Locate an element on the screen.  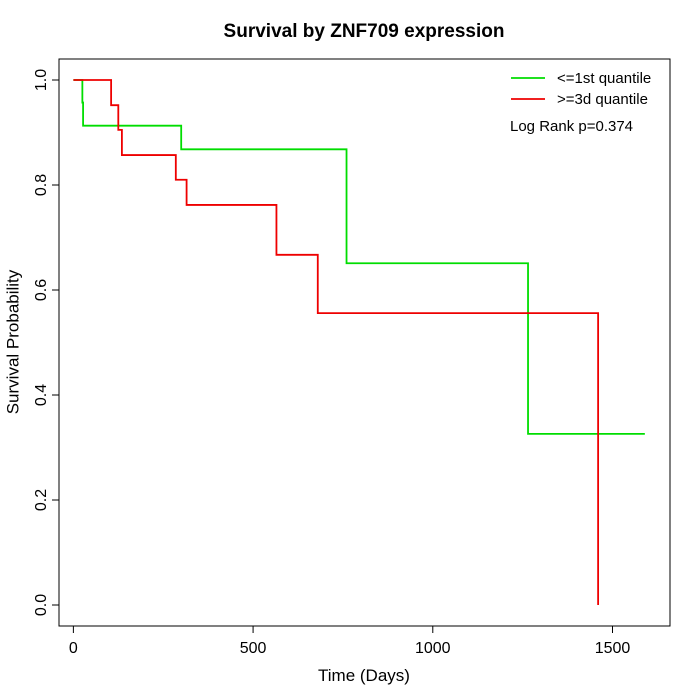
y-tick-label: 0.4 is located at coordinates (41, 395).